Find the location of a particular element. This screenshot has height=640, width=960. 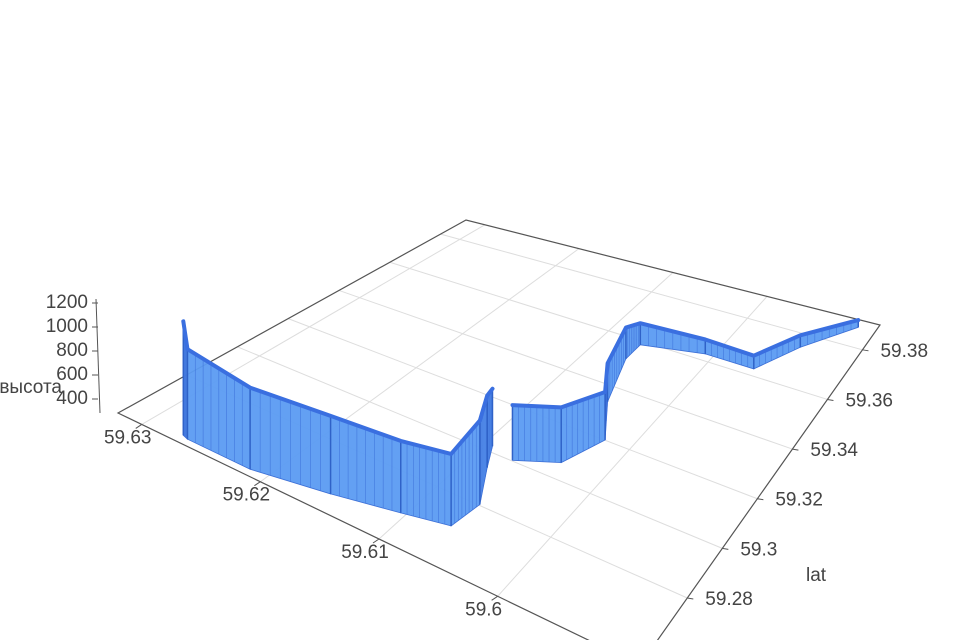

z-tick-label: 800 is located at coordinates (72, 350).